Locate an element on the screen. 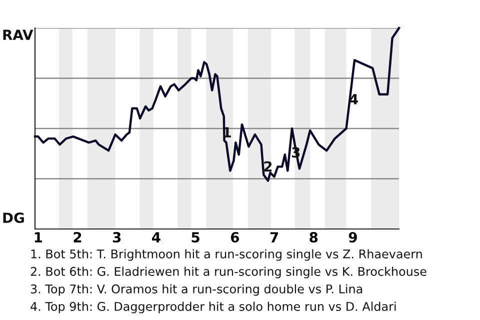 Image resolution: width=480 pixels, height=320 pixels. text: 1. Bot 5th: T. Brightmoon hit a run-scoring single vs Z. Rhaevaern is located at coordinates (226, 255).